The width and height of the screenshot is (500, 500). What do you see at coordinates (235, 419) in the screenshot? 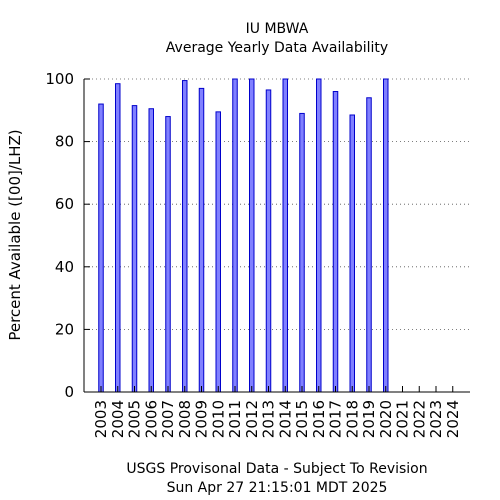
I see `x-tick-label: 2011` at bounding box center [235, 419].